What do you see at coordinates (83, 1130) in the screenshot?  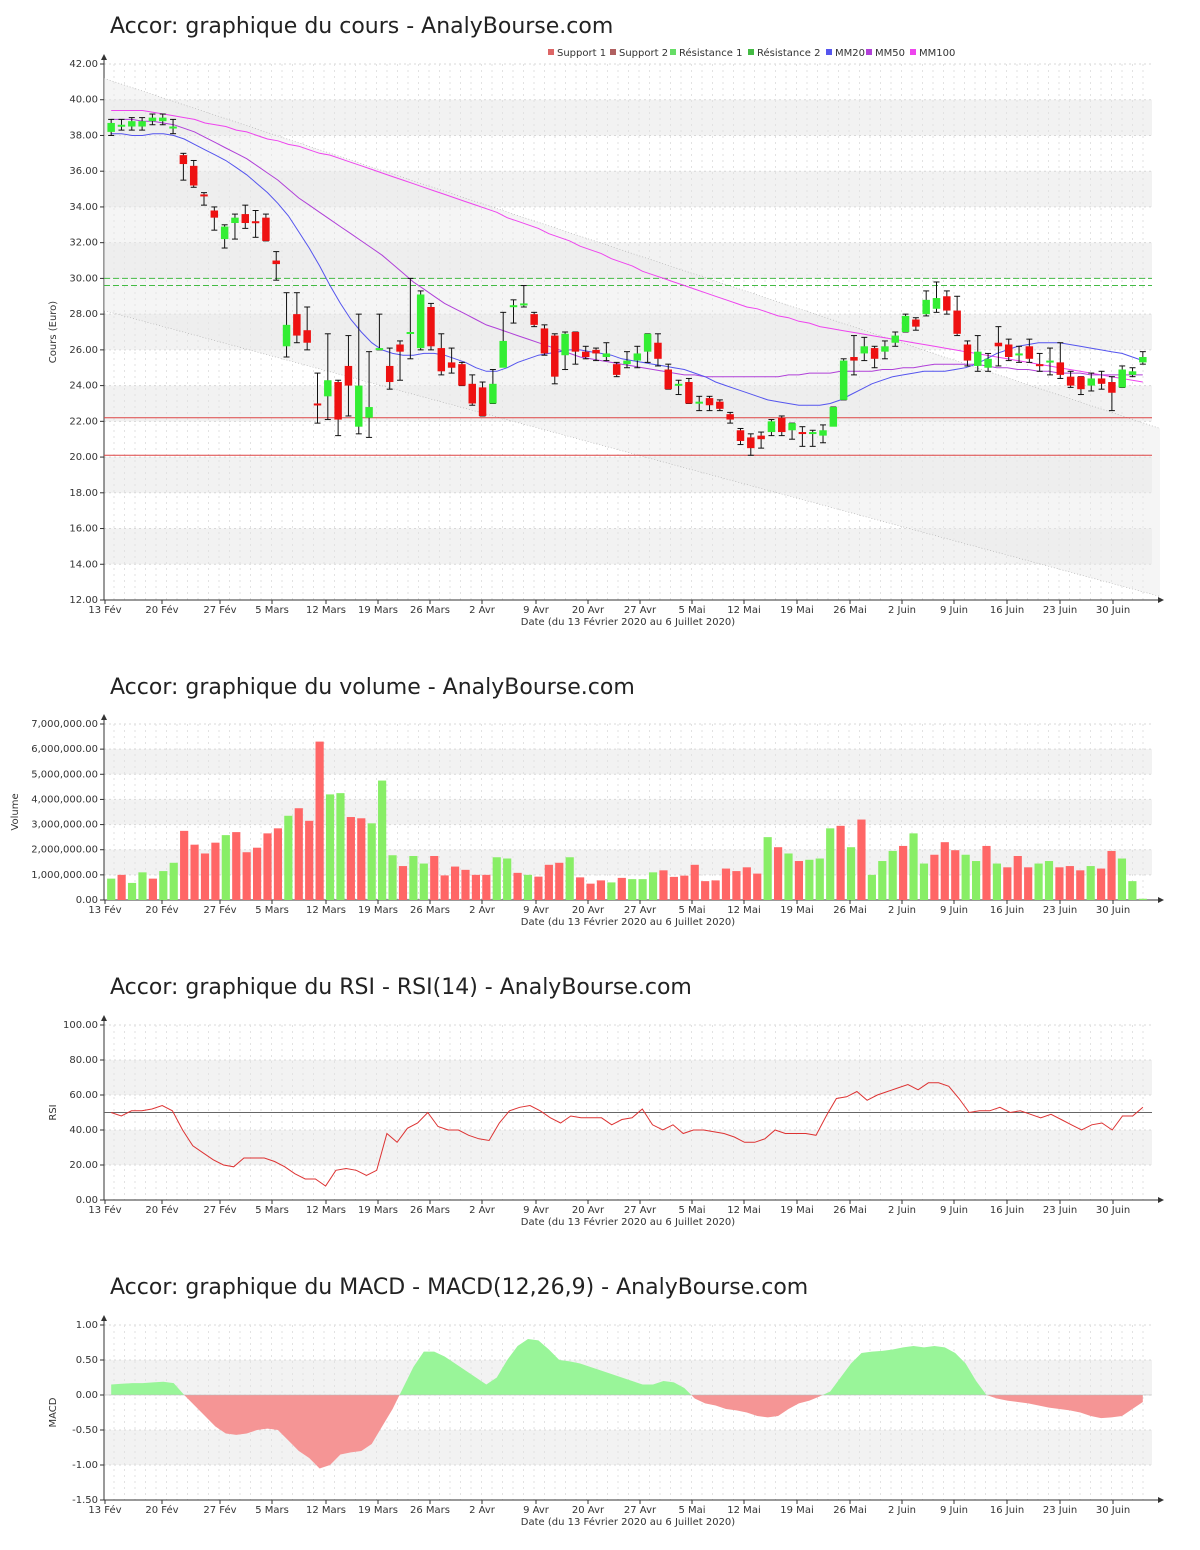 I see `y-tick-label: 40.00` at bounding box center [83, 1130].